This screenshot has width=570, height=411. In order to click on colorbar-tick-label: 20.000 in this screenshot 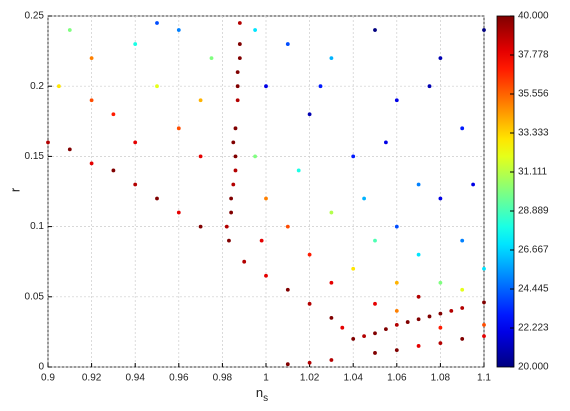, I will do `click(533, 367)`.